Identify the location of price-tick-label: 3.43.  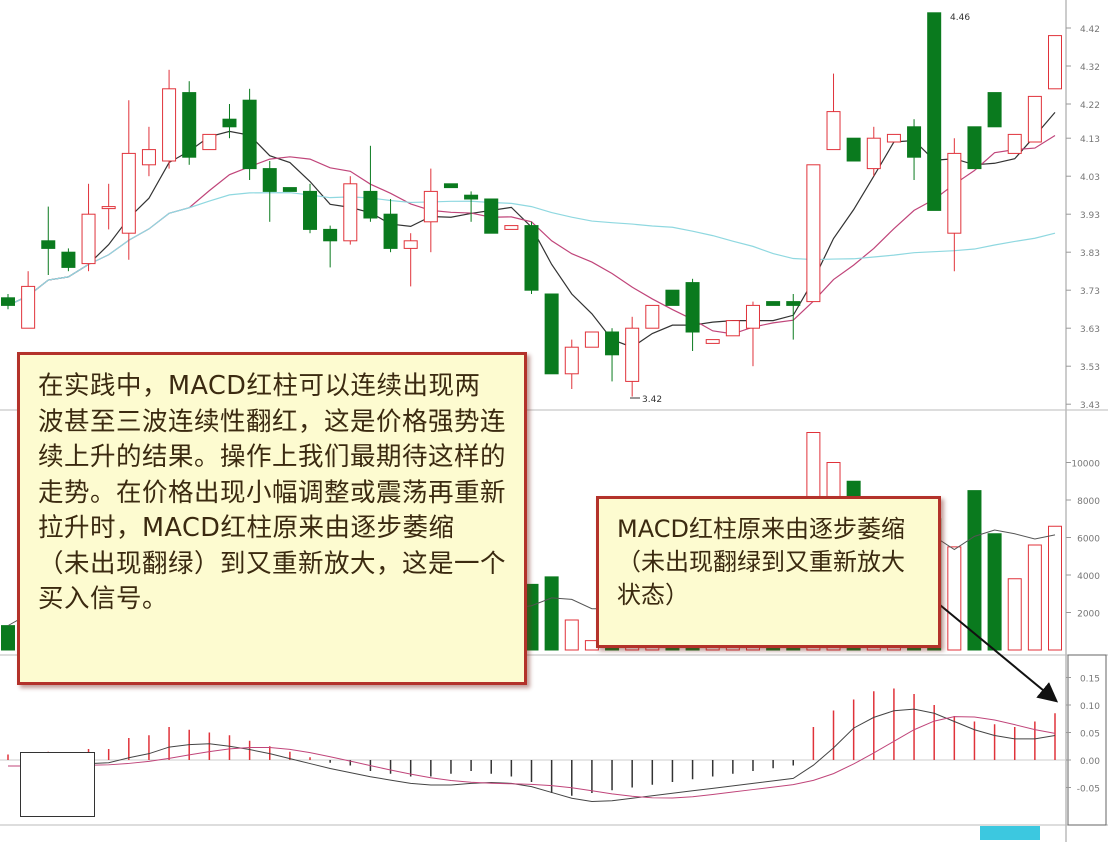
(1090, 406).